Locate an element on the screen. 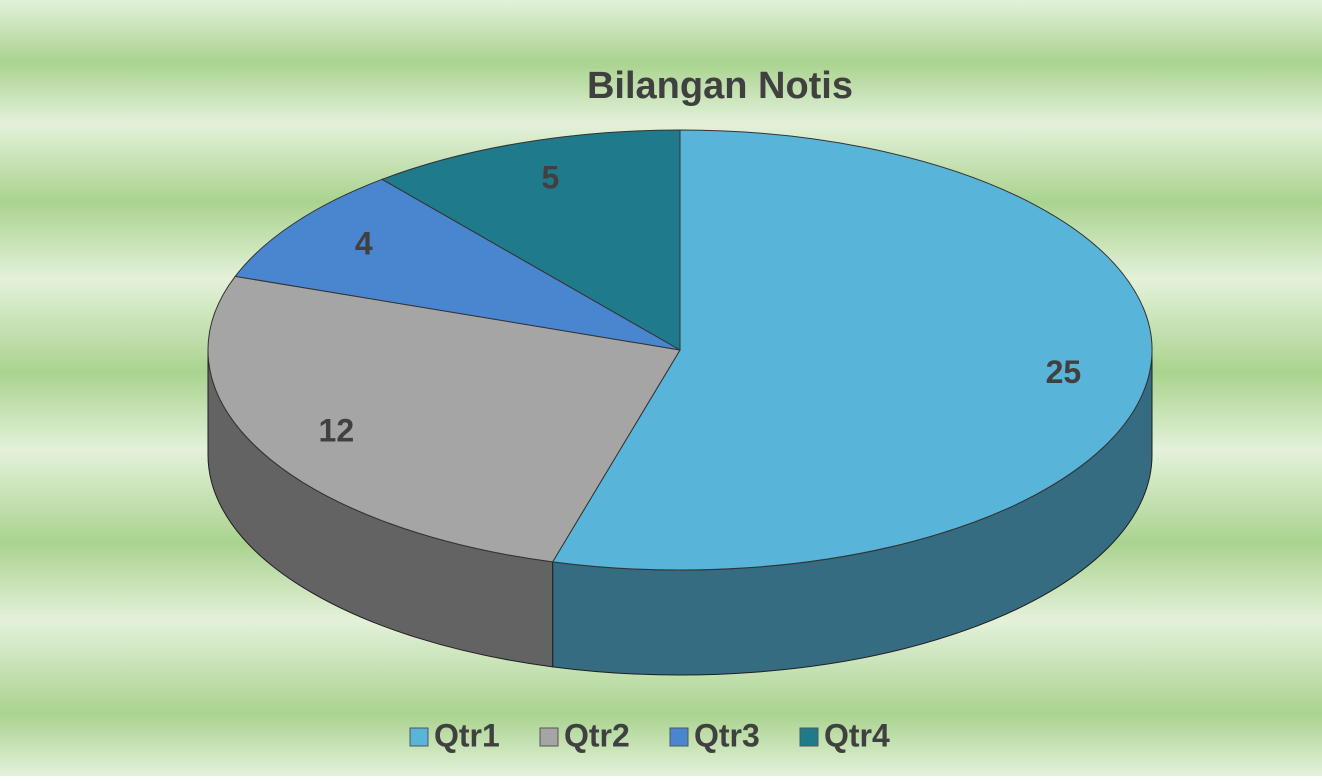 The image size is (1322, 781). legend-label: Qtr3 is located at coordinates (727, 735).